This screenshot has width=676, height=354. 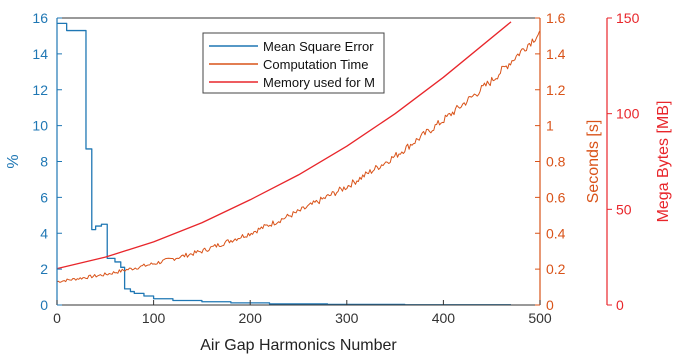 What do you see at coordinates (44, 269) in the screenshot?
I see `left-tick-label: 2` at bounding box center [44, 269].